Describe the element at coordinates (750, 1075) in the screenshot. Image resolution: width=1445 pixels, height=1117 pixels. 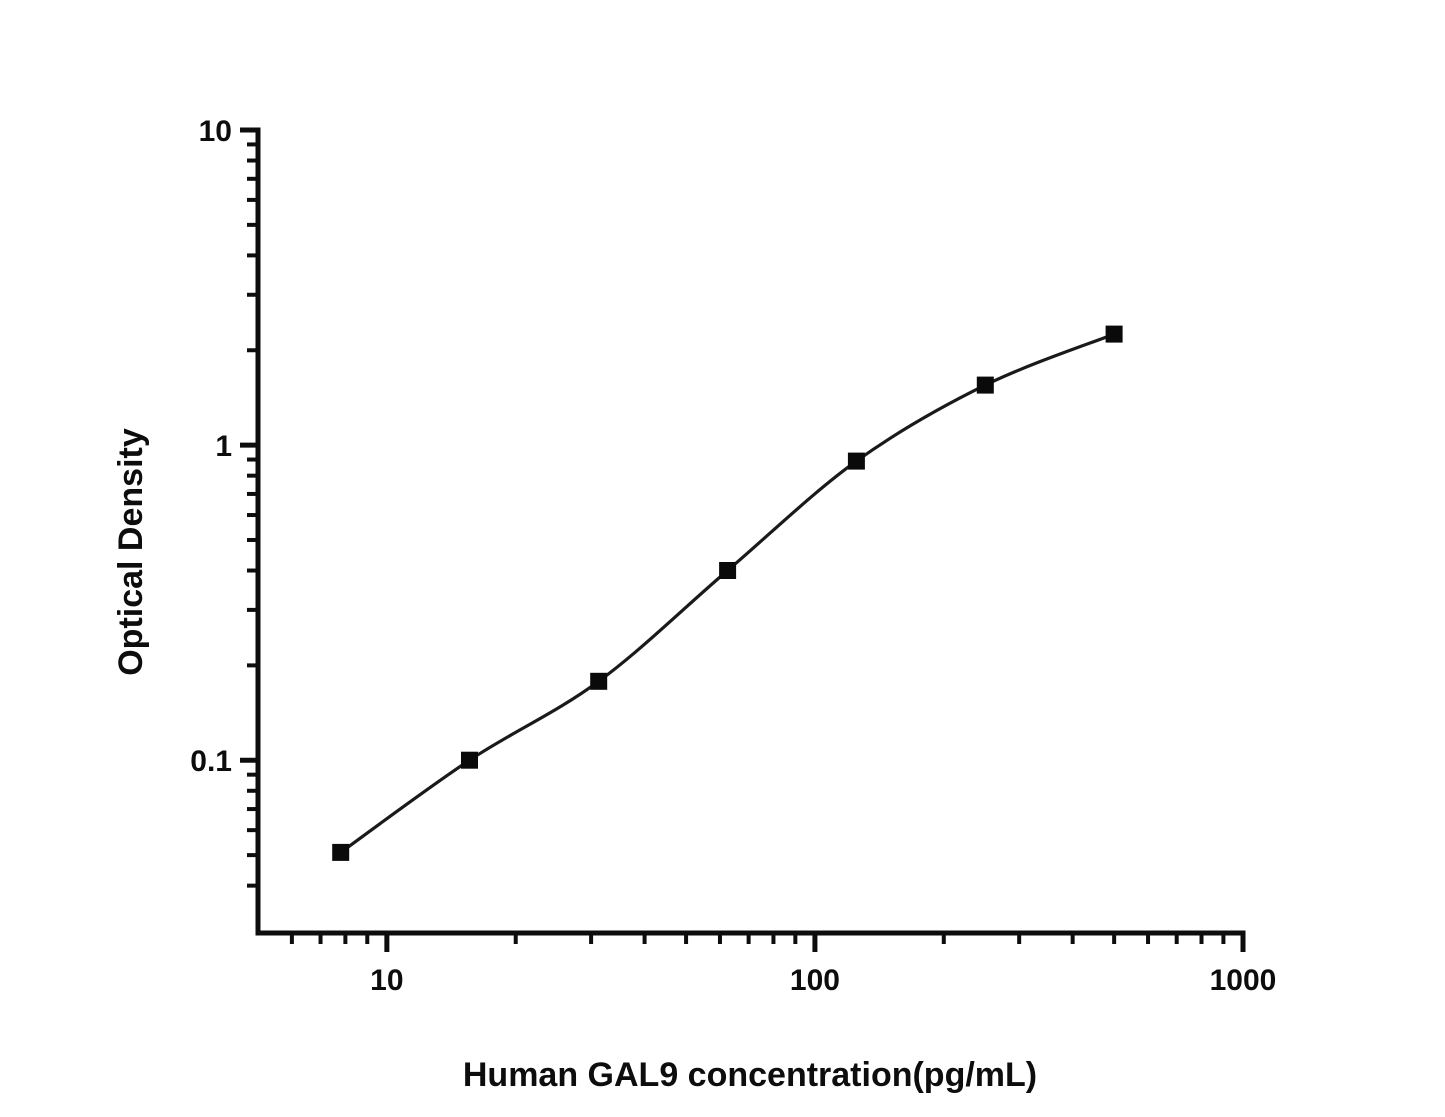
I see `x-axis-title: Human GAL9 concentration(pg/mL)` at that location.